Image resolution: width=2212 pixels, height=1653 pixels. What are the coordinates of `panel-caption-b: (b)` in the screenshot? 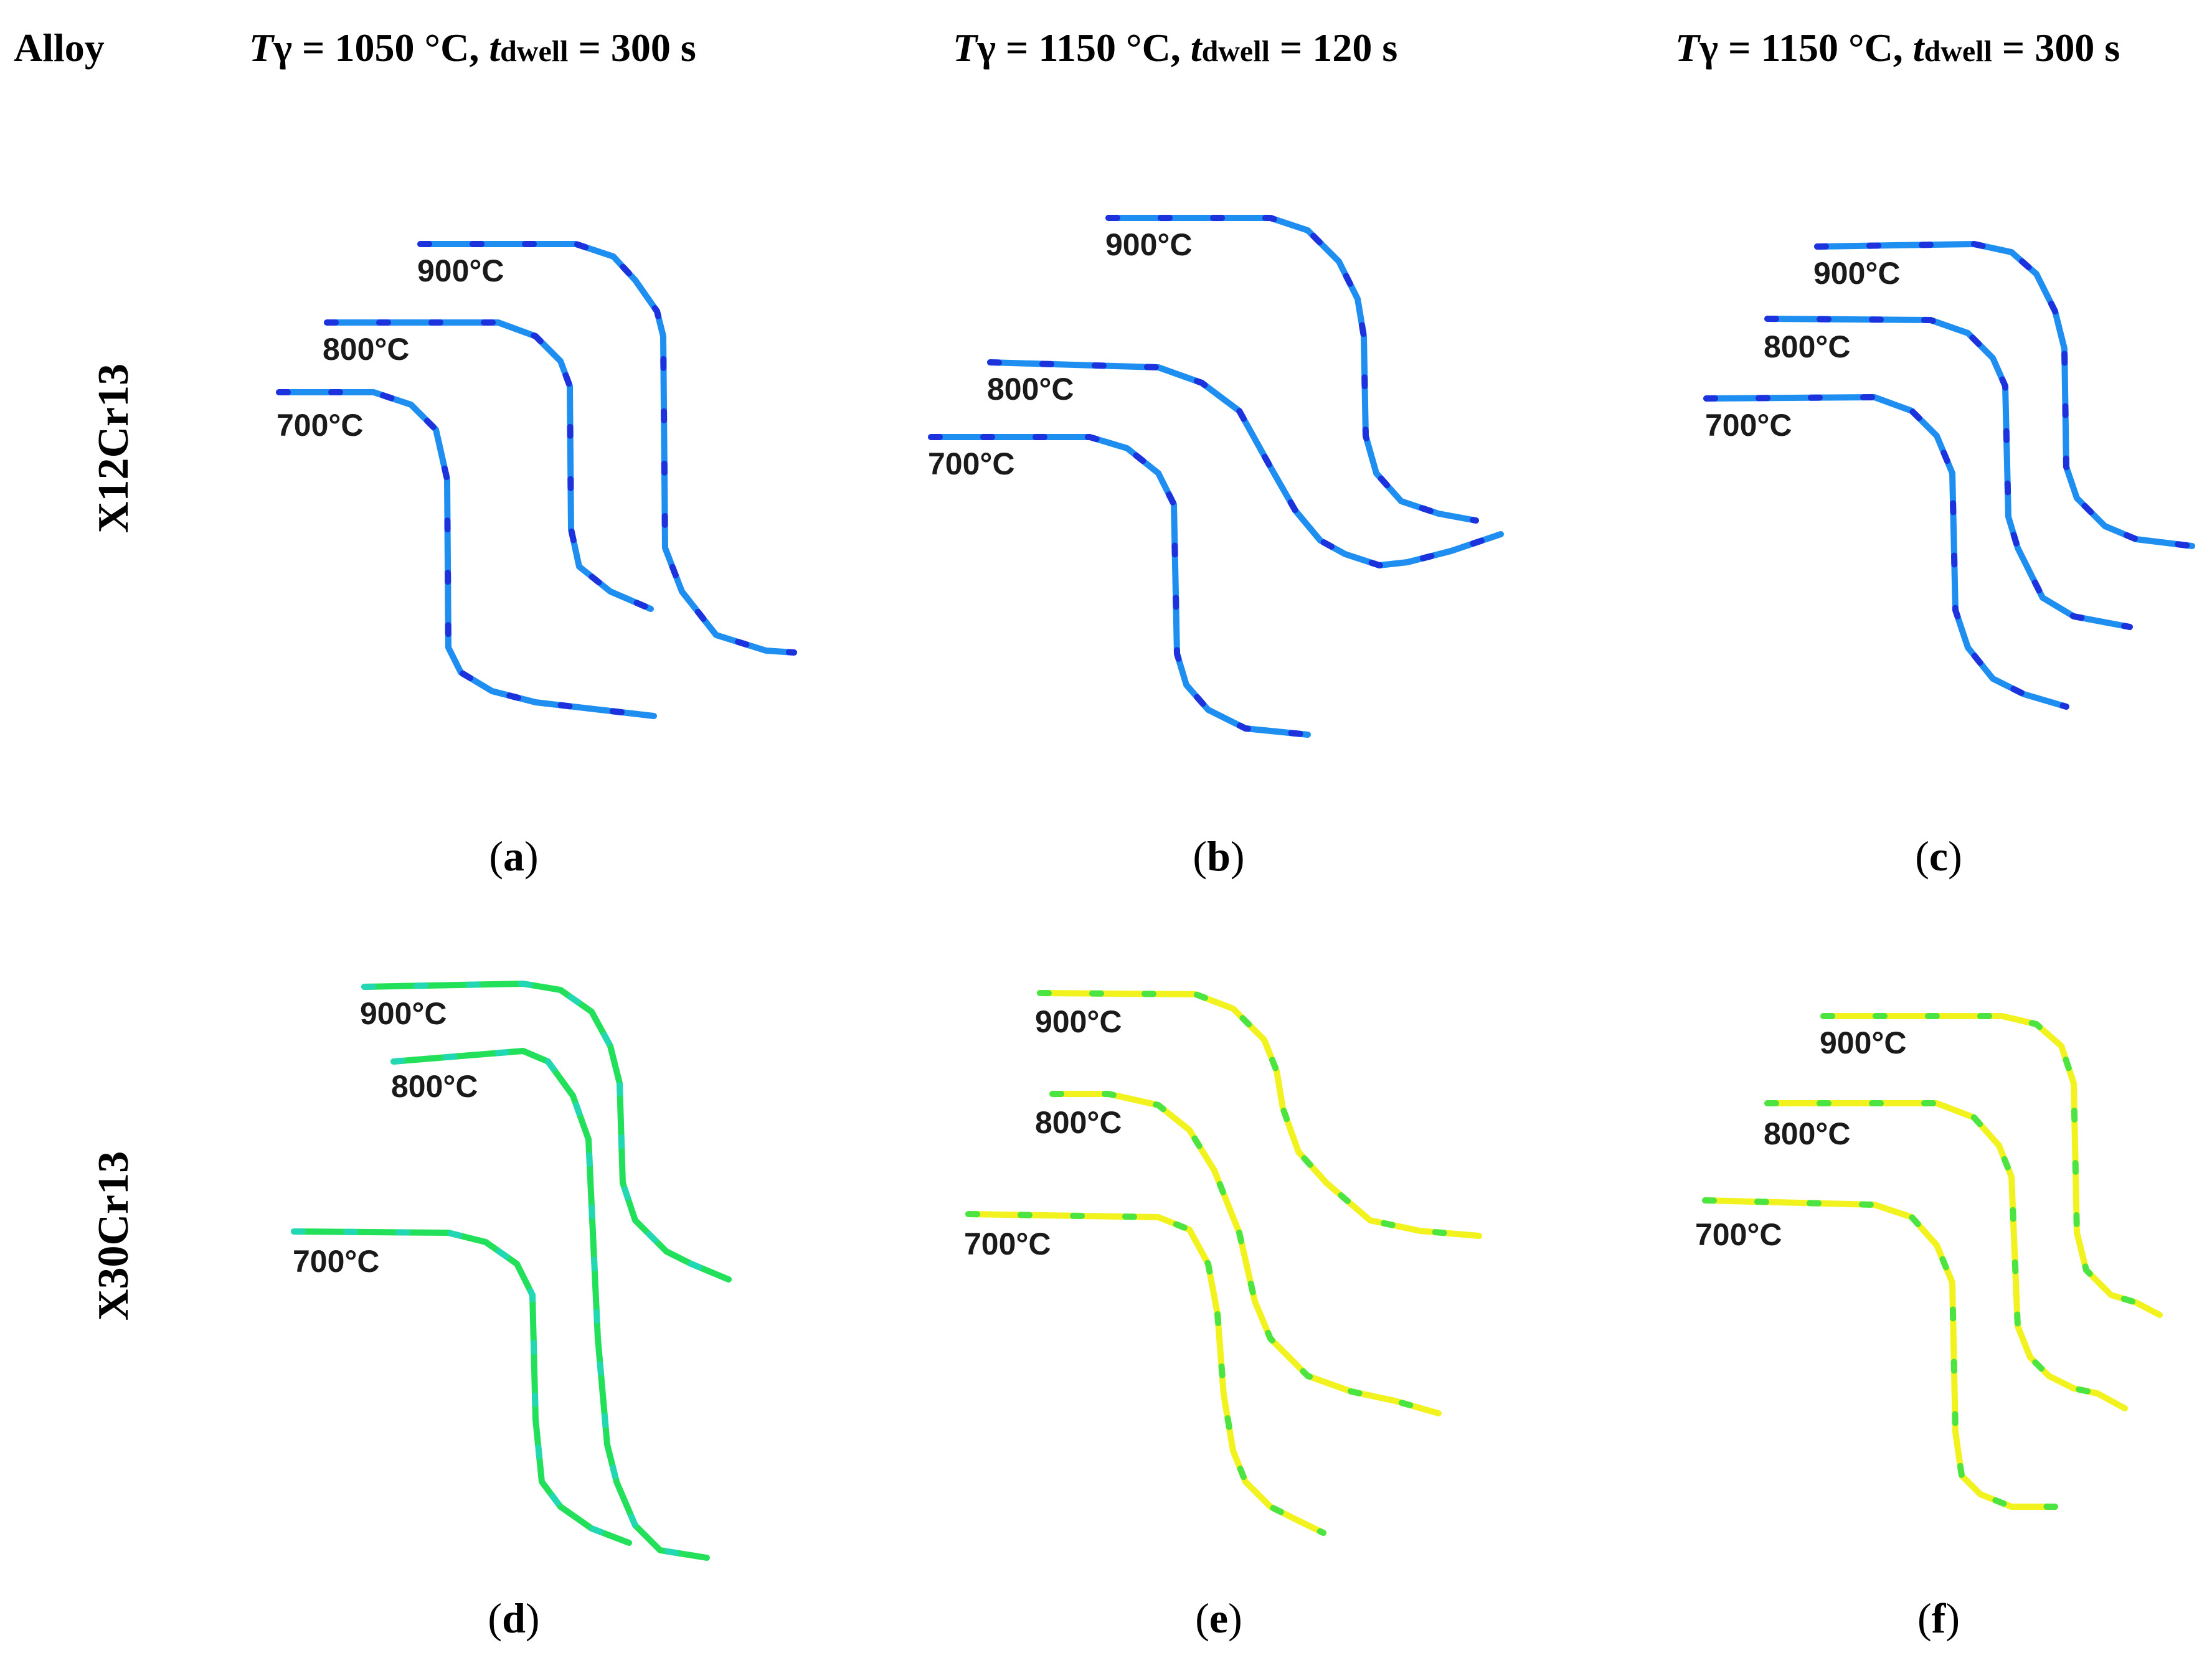 It's located at (1219, 856).